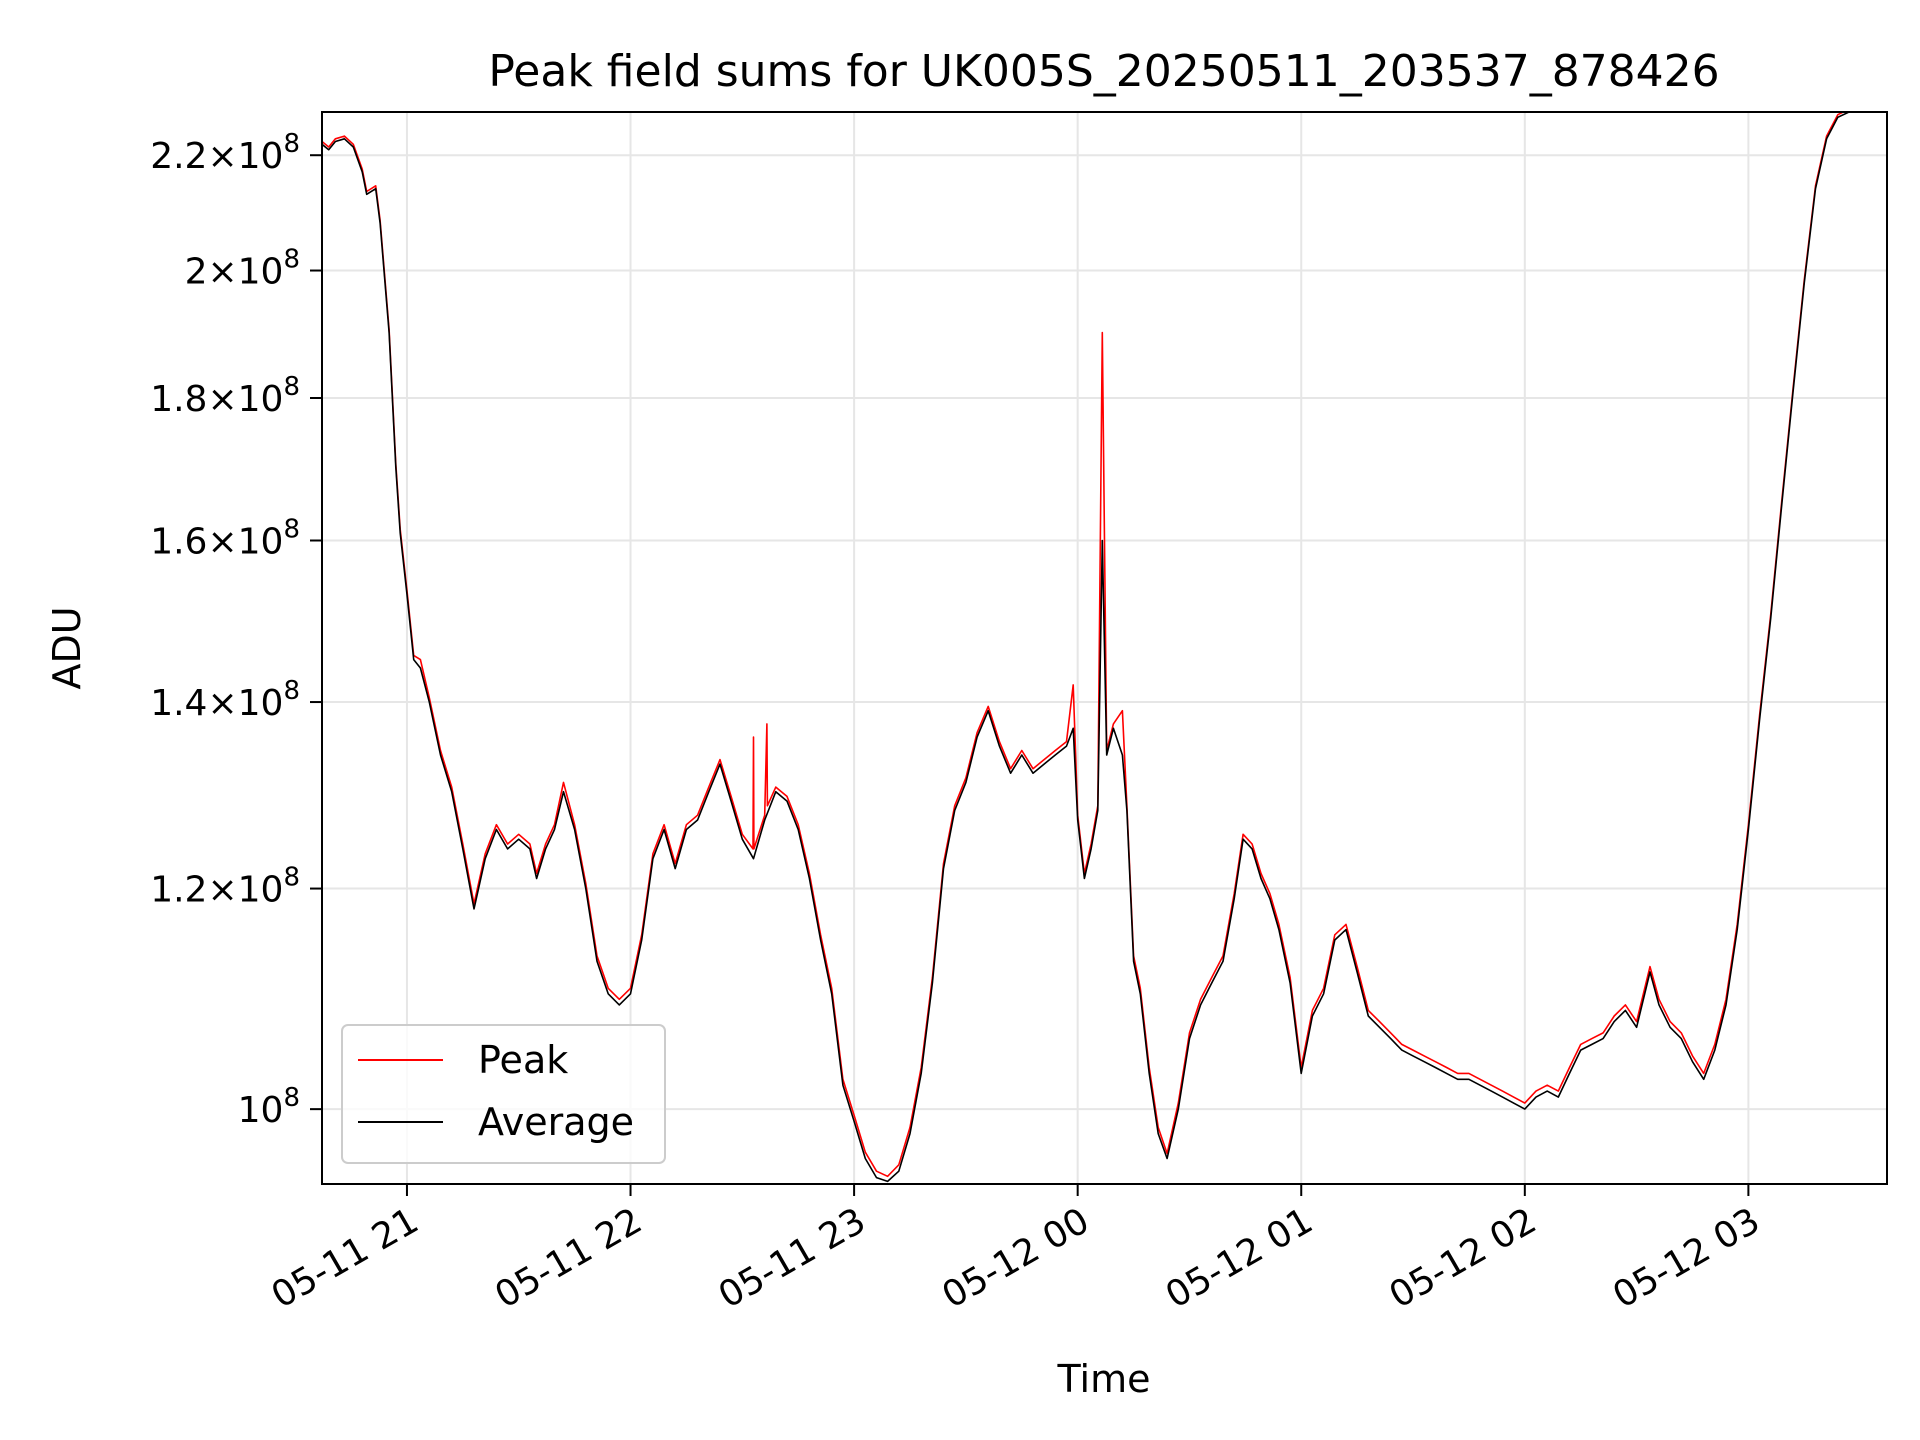  I want to click on y-tick-mantissa: 1.8, so click(178, 399).